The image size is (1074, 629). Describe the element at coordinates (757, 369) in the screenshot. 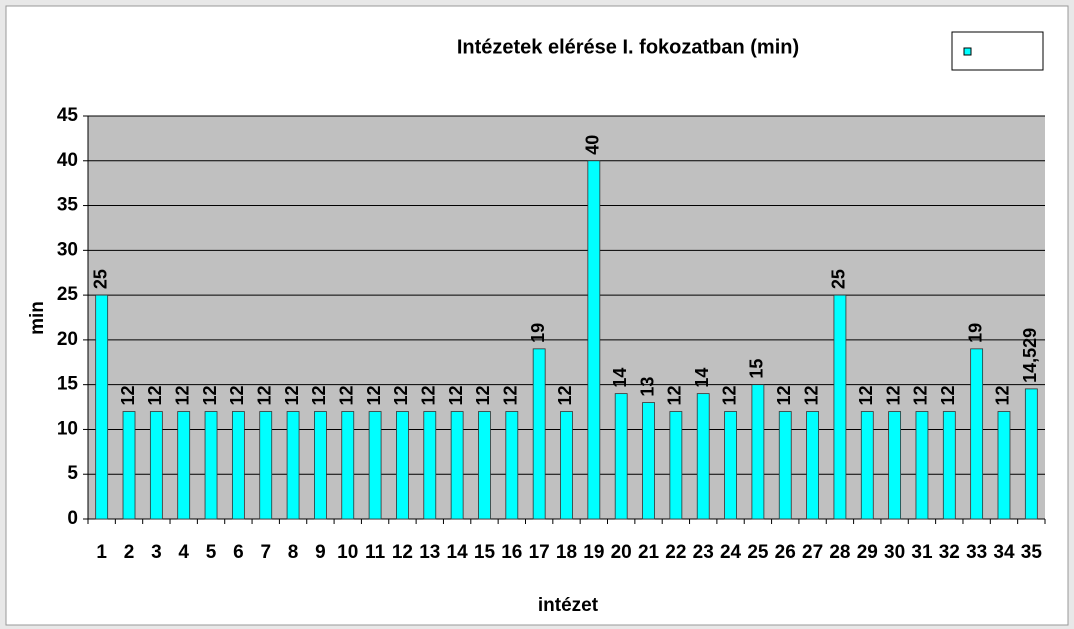

I see `data-label: 15` at that location.